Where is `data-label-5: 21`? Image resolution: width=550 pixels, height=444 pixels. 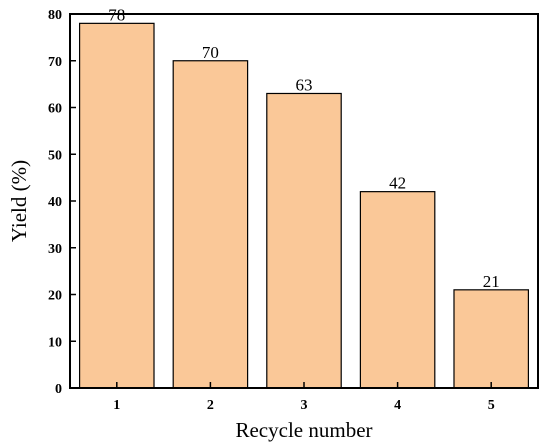
data-label-5: 21 is located at coordinates (491, 281).